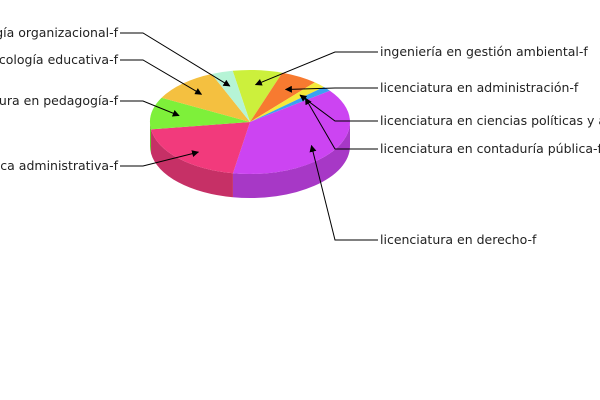  What do you see at coordinates (458, 239) in the screenshot?
I see `slice-label: licenciatura en derecho-f` at bounding box center [458, 239].